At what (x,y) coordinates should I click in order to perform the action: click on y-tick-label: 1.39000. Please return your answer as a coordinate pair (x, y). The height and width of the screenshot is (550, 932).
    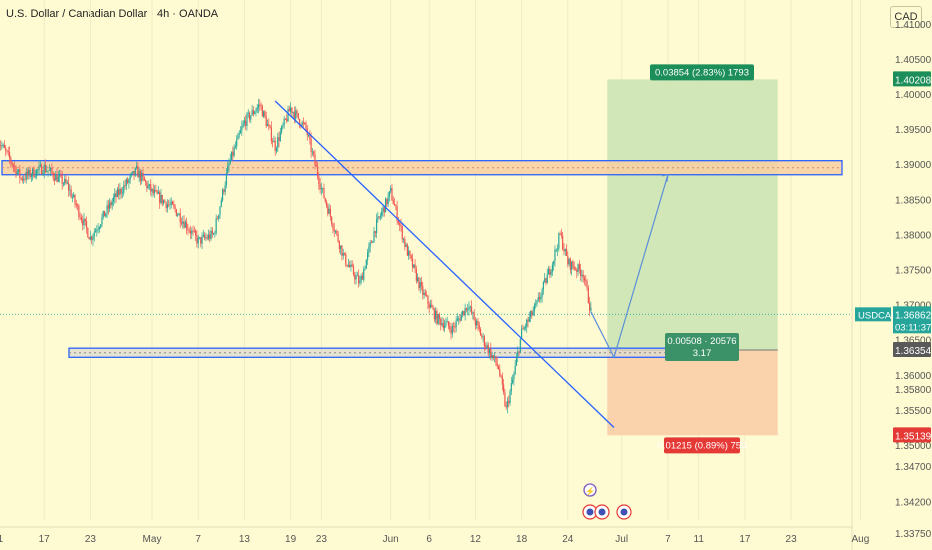
    Looking at the image, I should click on (913, 165).